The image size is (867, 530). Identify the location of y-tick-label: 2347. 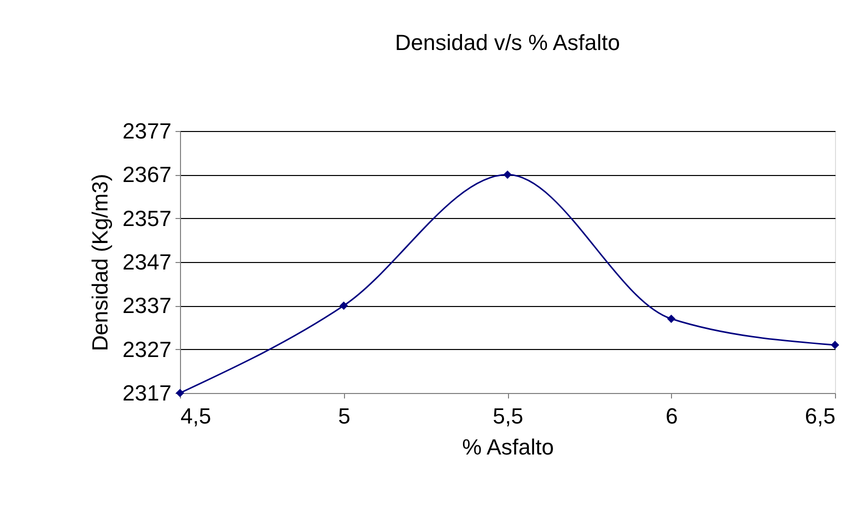
(147, 262).